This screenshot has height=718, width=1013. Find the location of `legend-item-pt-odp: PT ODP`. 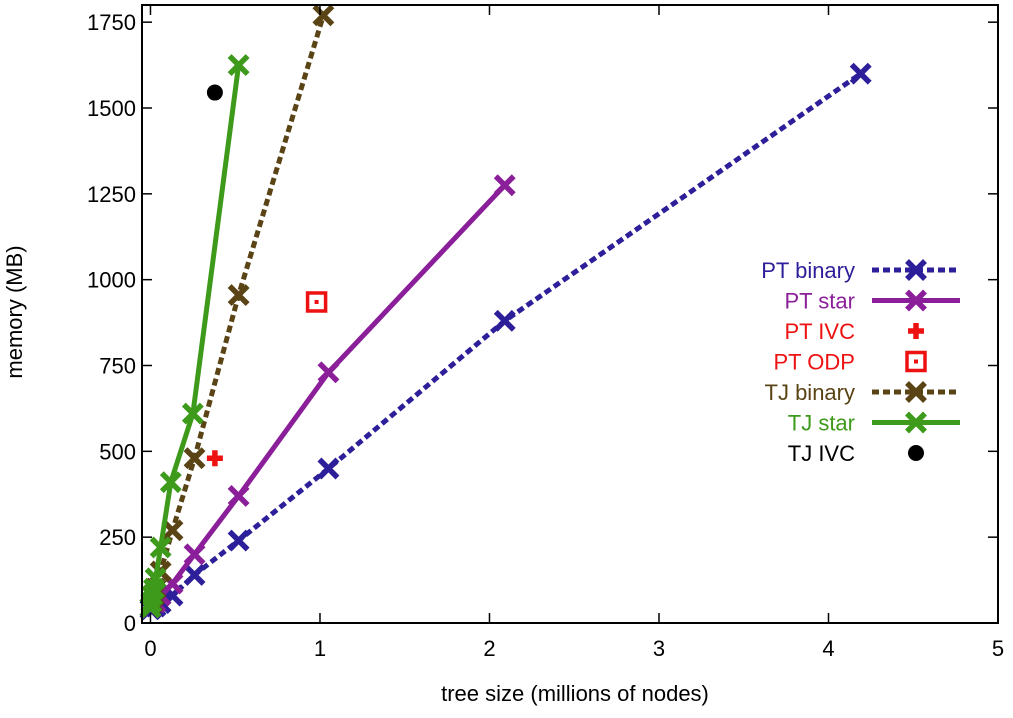

legend-item-pt-odp: PT ODP is located at coordinates (850, 362).